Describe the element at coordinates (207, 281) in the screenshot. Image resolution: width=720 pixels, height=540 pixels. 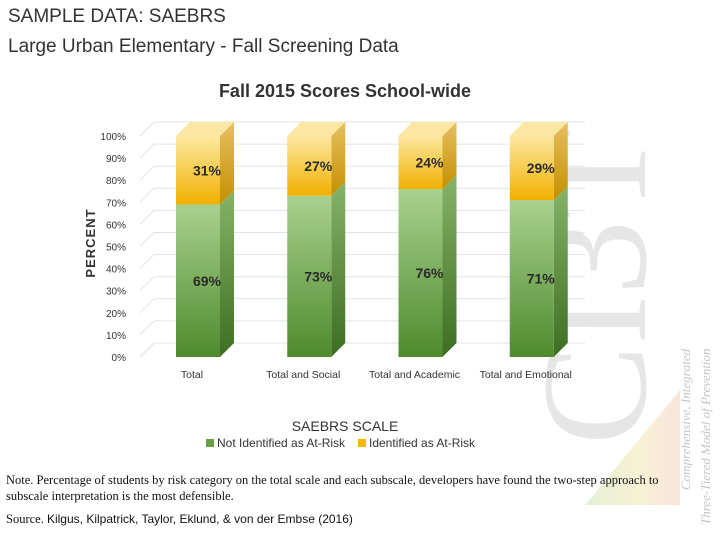
I see `data-label-not-identified: 69%` at that location.